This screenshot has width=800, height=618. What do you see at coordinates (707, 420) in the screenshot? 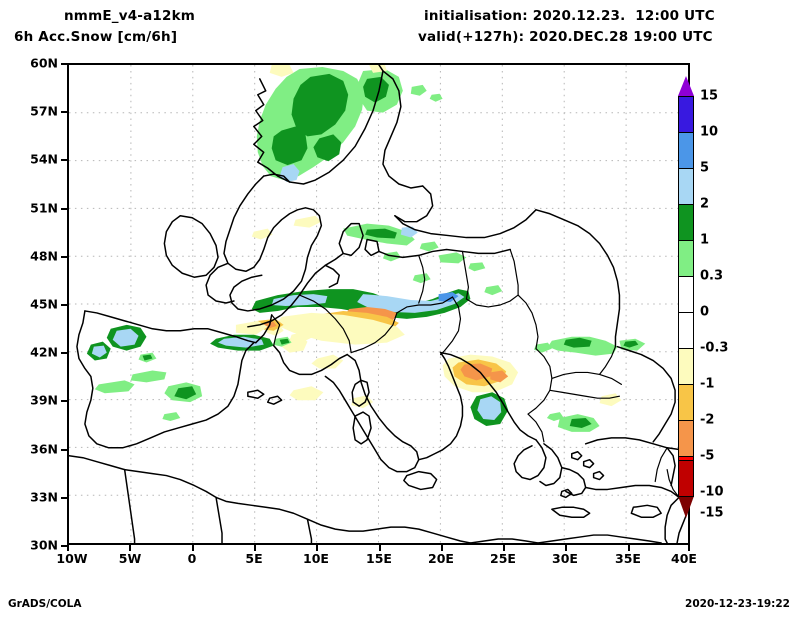
I see `colorbar-label-m2: -2` at bounding box center [707, 420].